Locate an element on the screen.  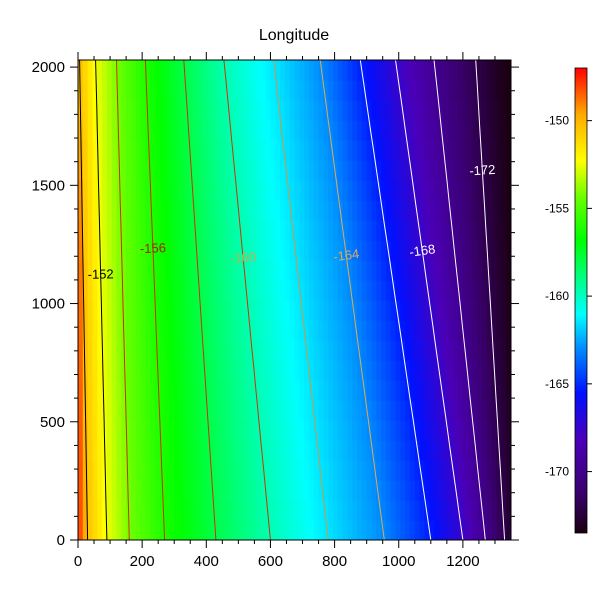
x-tick-label: 1000 is located at coordinates (398, 561).